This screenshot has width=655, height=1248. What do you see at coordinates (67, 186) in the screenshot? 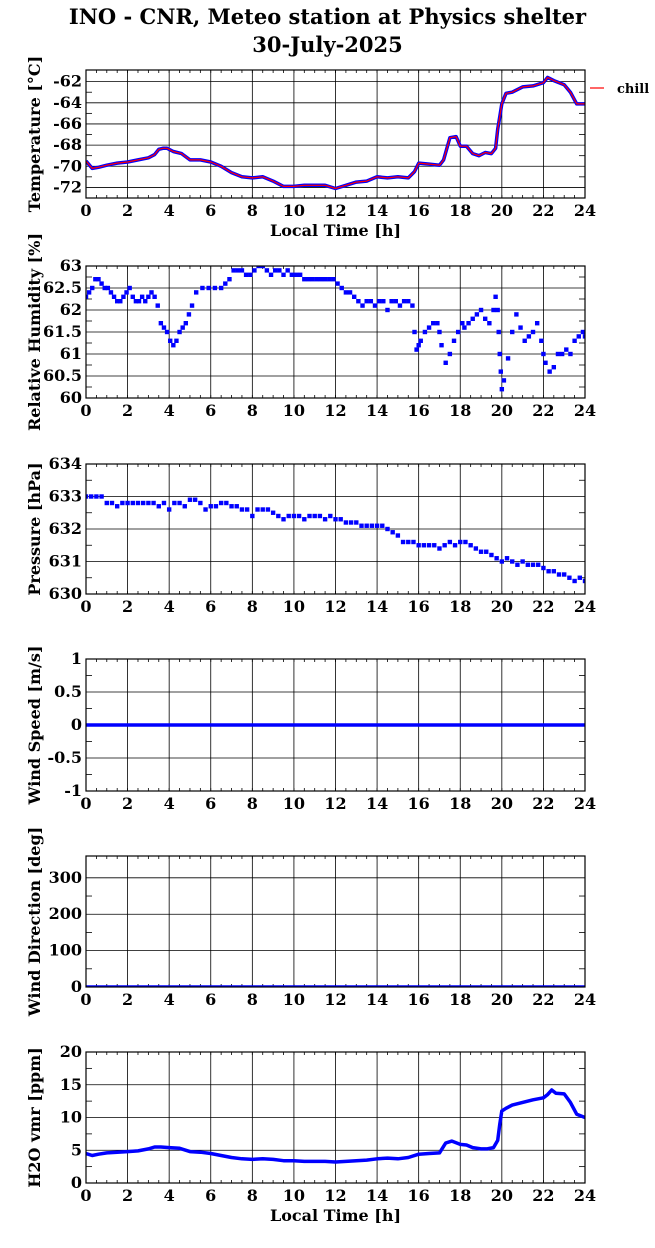
I see `y-tick-label: -72` at bounding box center [67, 186].